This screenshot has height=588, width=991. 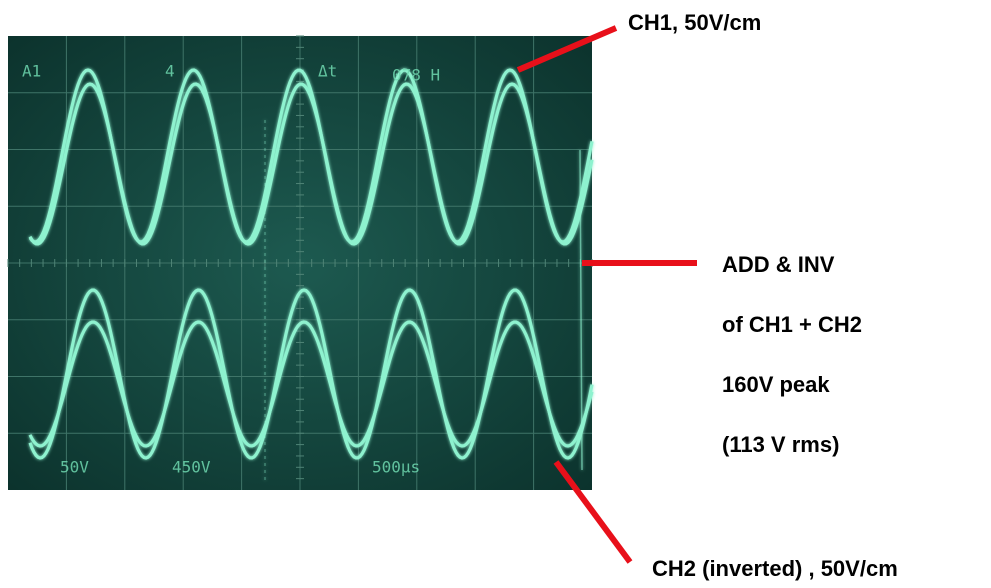 What do you see at coordinates (396, 467) in the screenshot?
I see `readout: 500µs` at bounding box center [396, 467].